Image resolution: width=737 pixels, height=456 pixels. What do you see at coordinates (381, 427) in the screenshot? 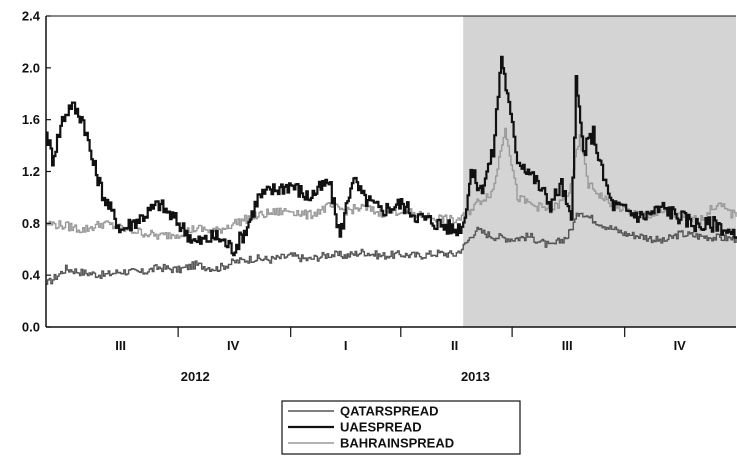
I see `legend-entry: UAESPREAD` at bounding box center [381, 427].